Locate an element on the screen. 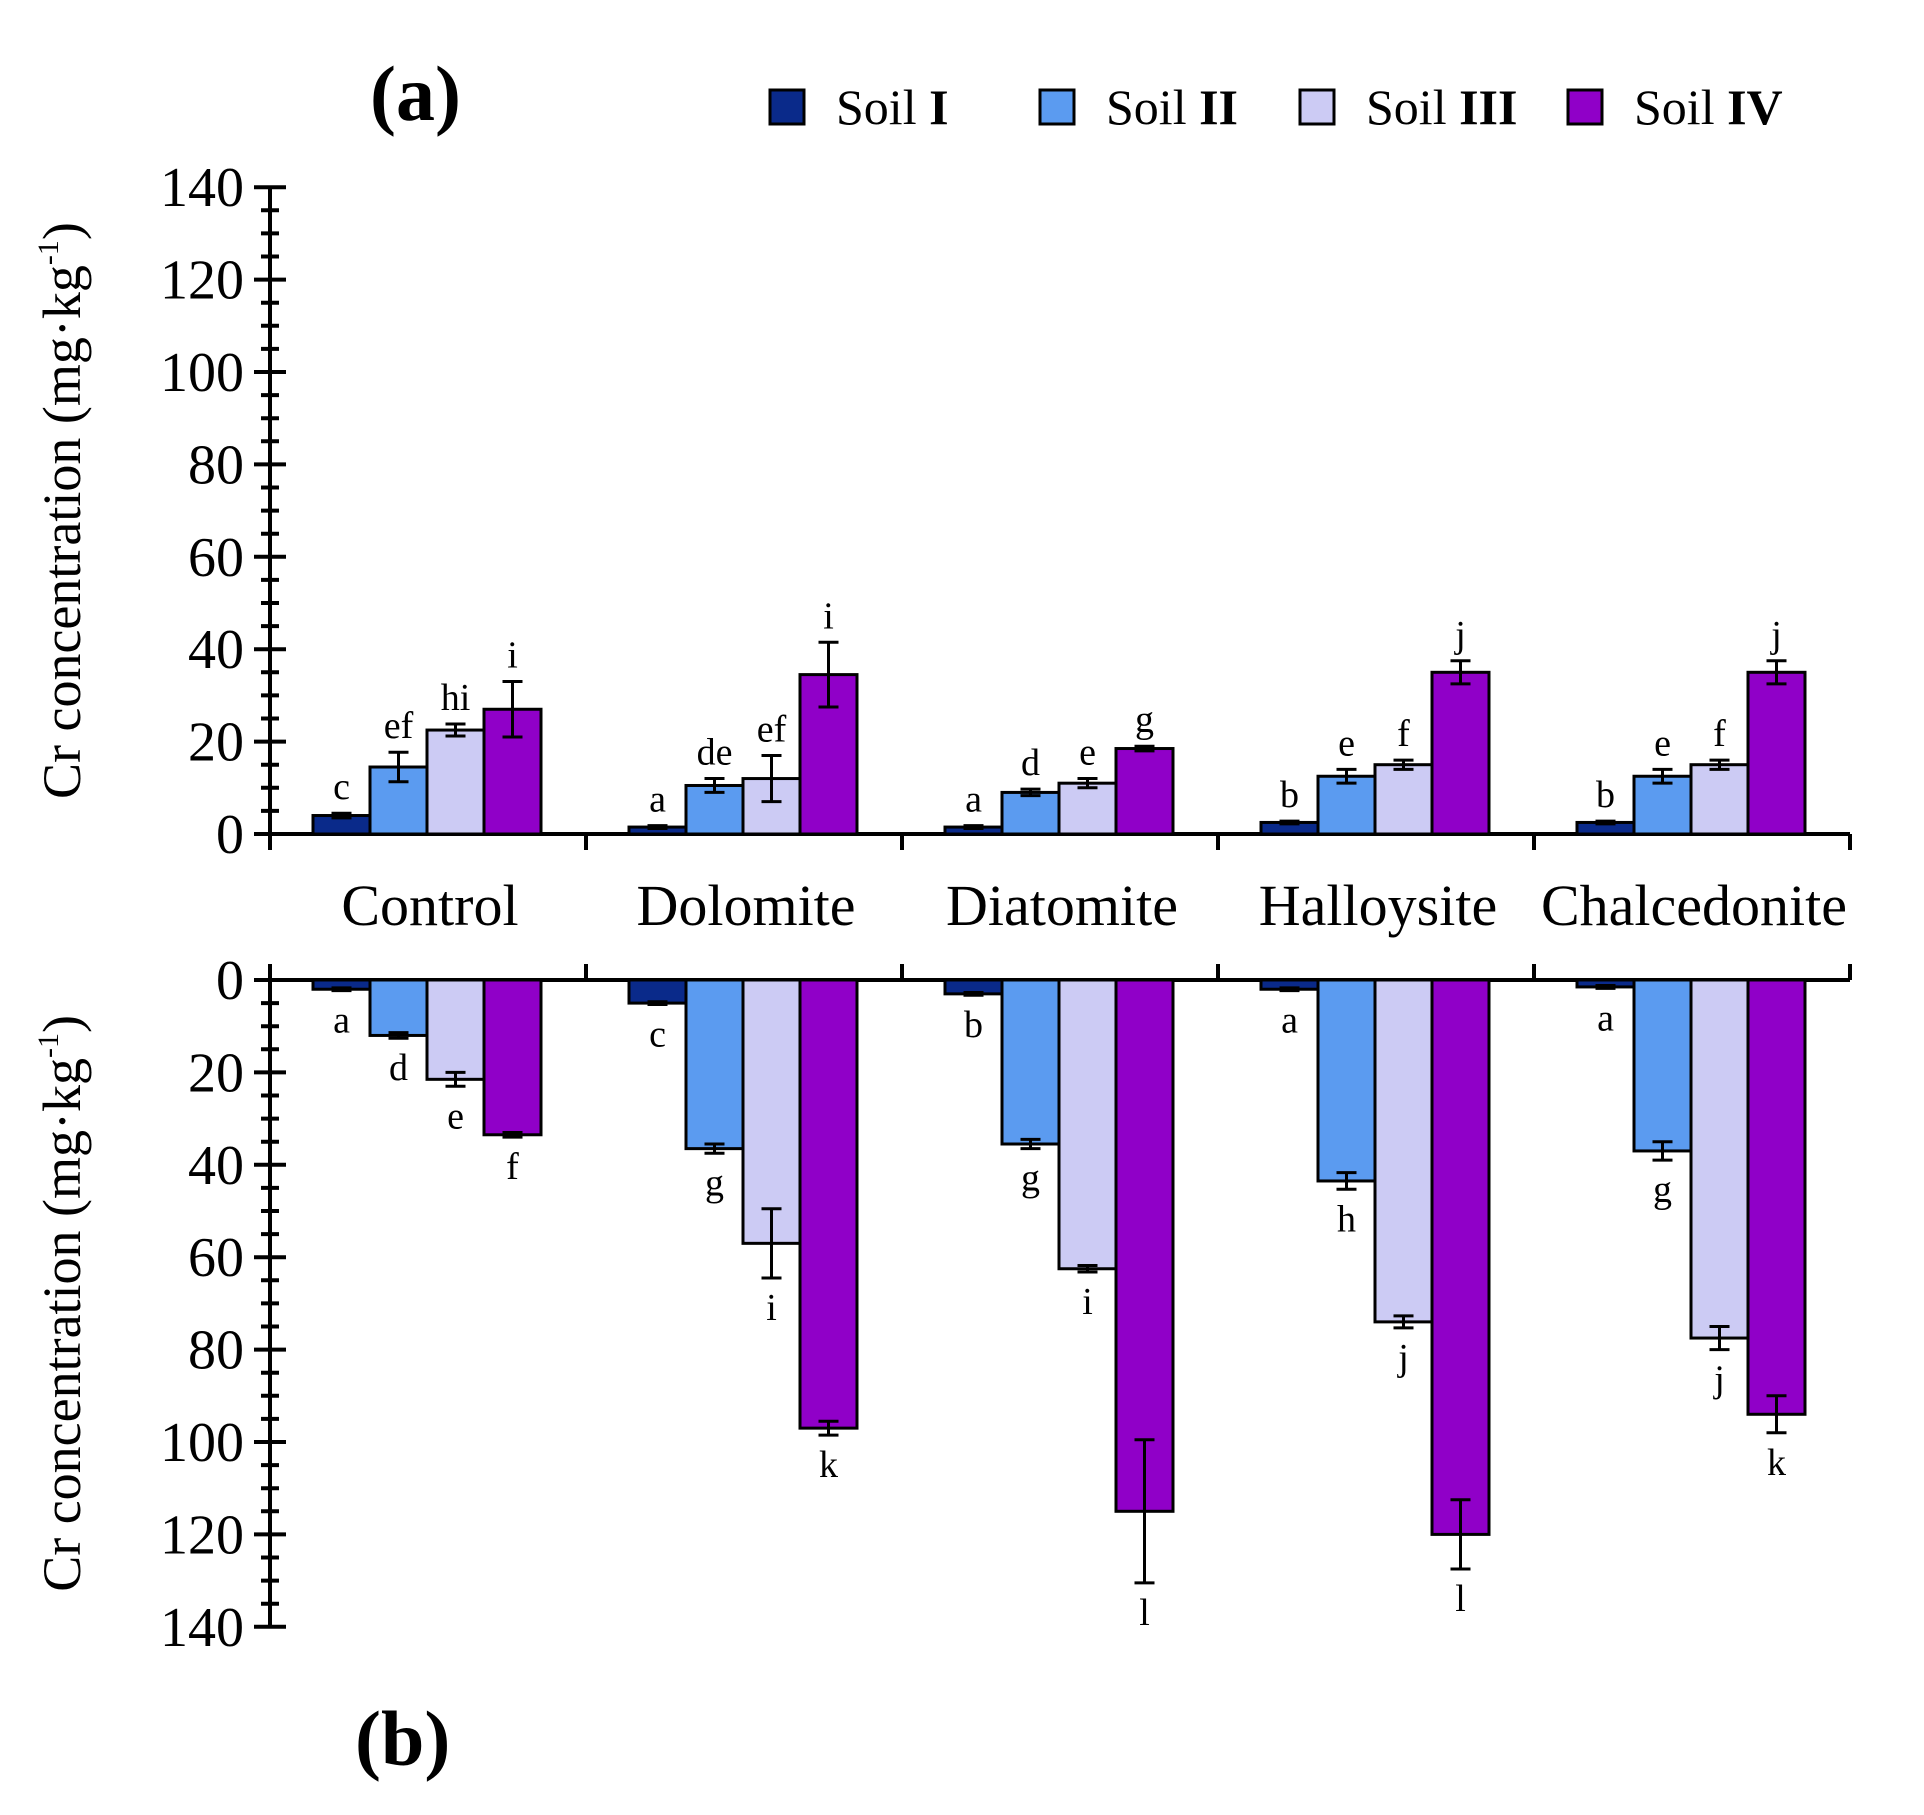  legend: Soil I Soil II Soil III Soil IV is located at coordinates (1275, 107).